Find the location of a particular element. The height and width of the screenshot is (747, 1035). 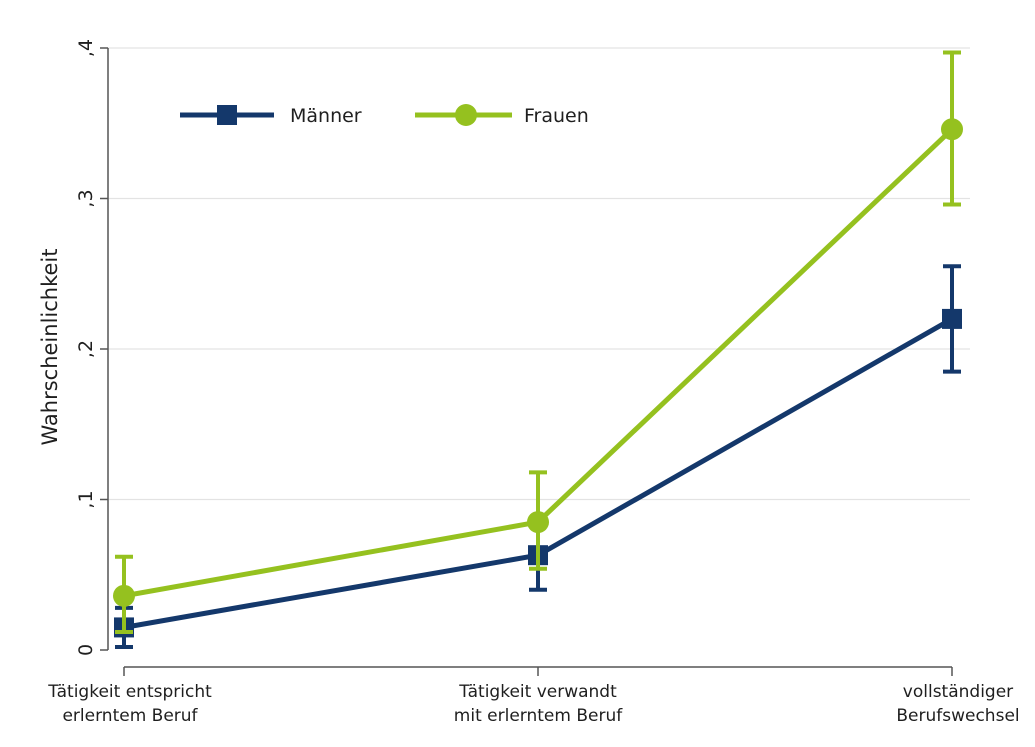

y-tick-label: ,3 is located at coordinates (86, 198).